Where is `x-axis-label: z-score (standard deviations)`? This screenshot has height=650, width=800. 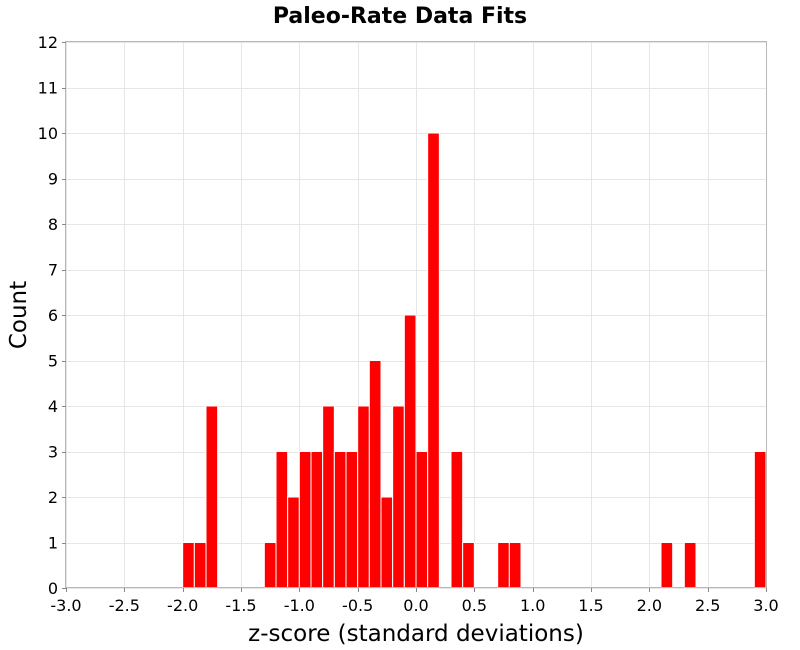
x-axis-label: z-score (standard deviations) is located at coordinates (416, 634).